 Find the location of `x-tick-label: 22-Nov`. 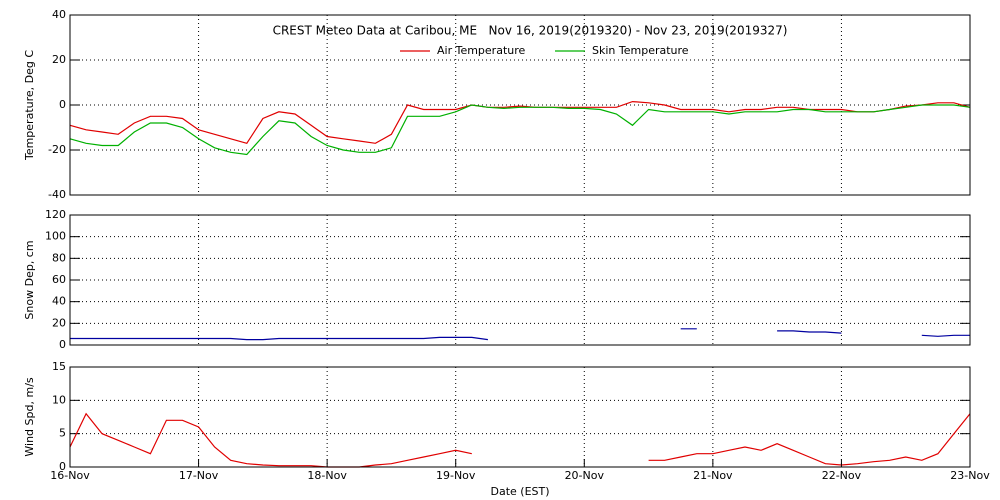

x-tick-label: 22-Nov is located at coordinates (842, 475).